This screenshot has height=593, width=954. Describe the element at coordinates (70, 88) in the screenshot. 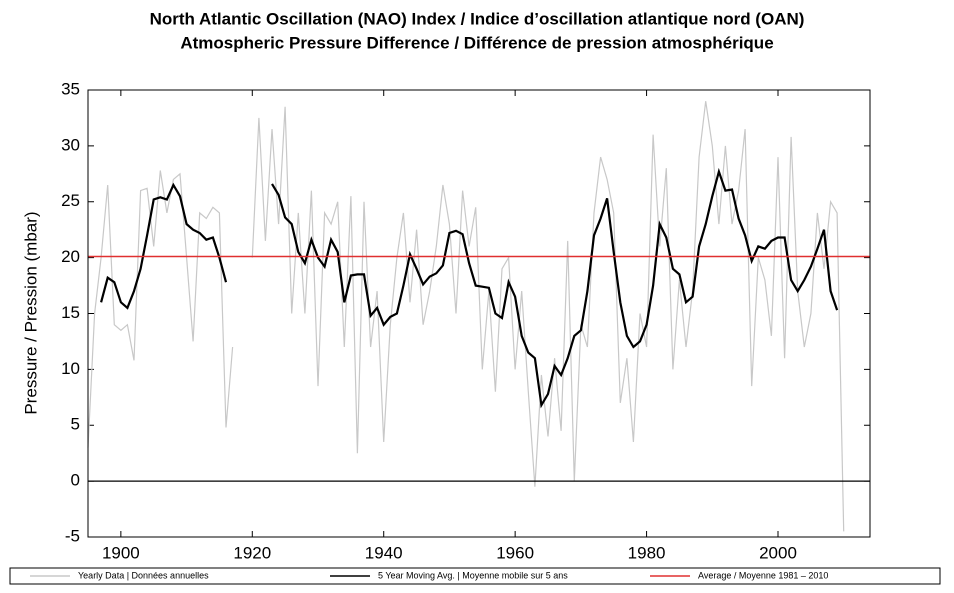

I see `y-tick-label: 35` at that location.